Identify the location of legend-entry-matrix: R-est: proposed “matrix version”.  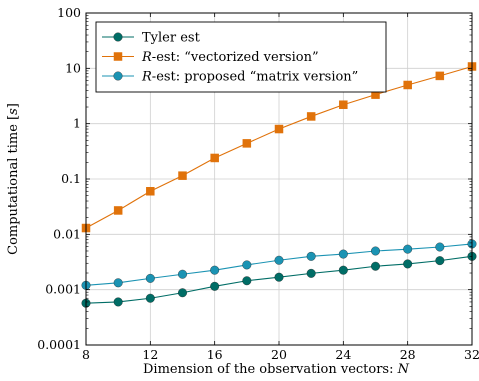
(249, 77).